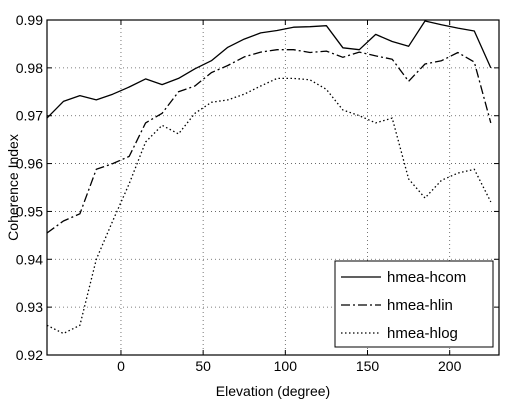 The height and width of the screenshot is (401, 505). I want to click on legend-items: hmea-hcom hmea-hlin hmea-hlog, so click(403, 305).